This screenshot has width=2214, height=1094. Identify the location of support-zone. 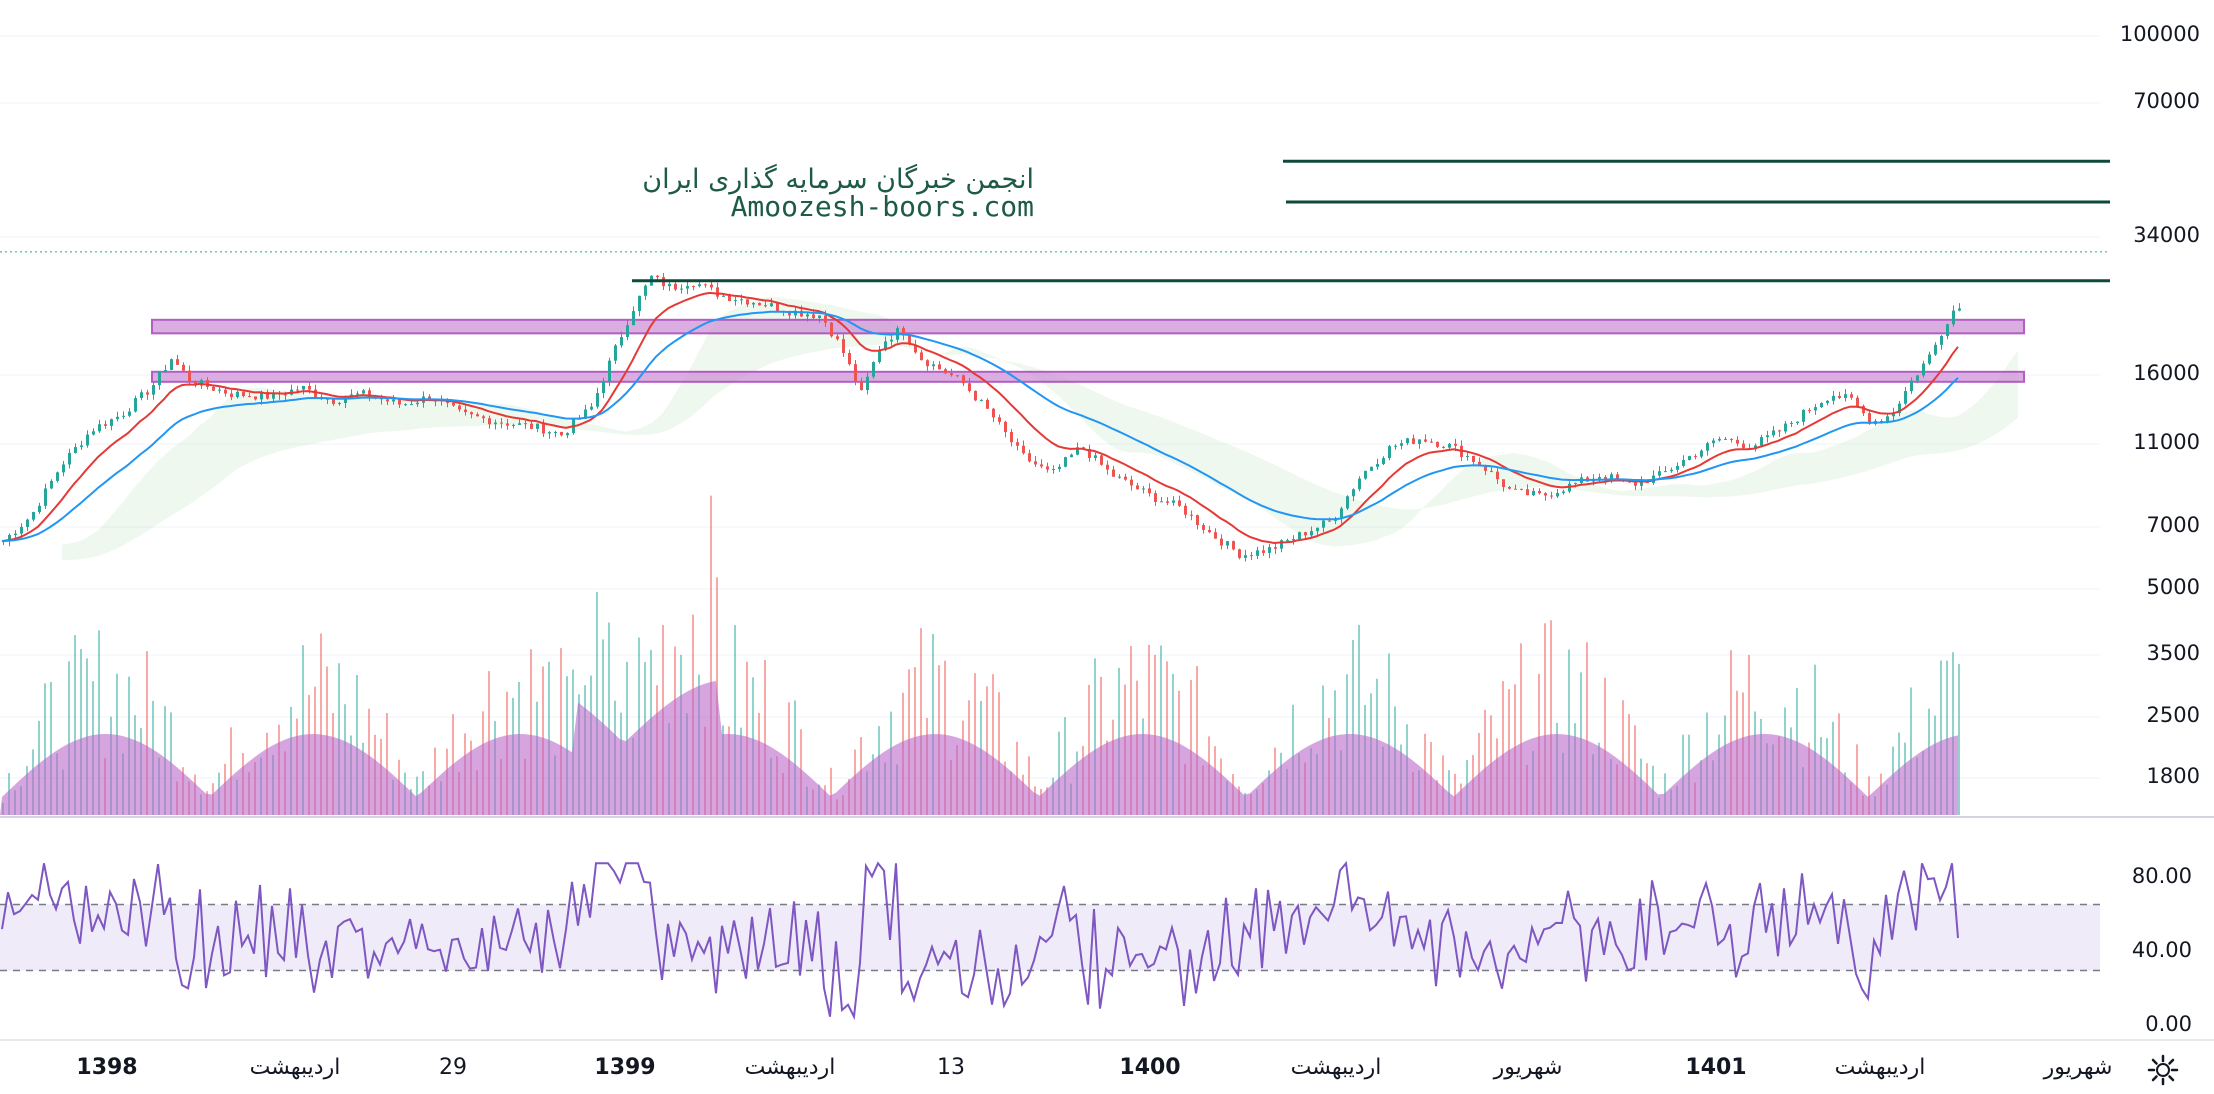
(1088, 326).